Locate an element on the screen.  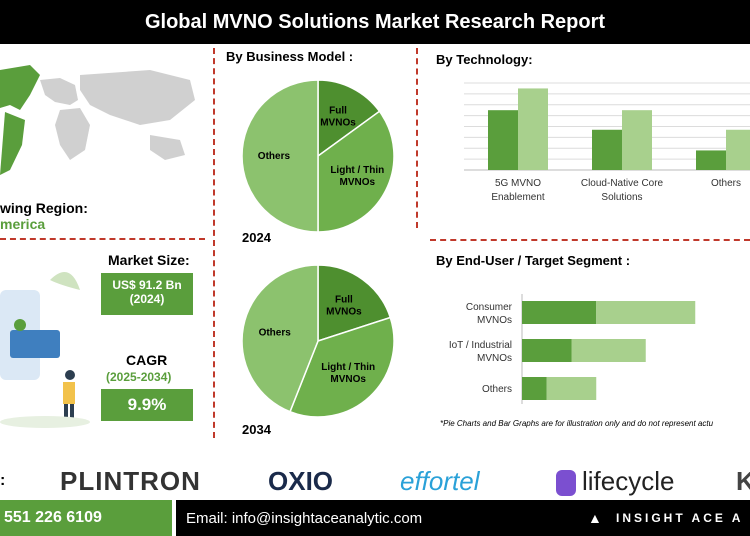
cagr-label: CAGR is located at coordinates (147, 360).